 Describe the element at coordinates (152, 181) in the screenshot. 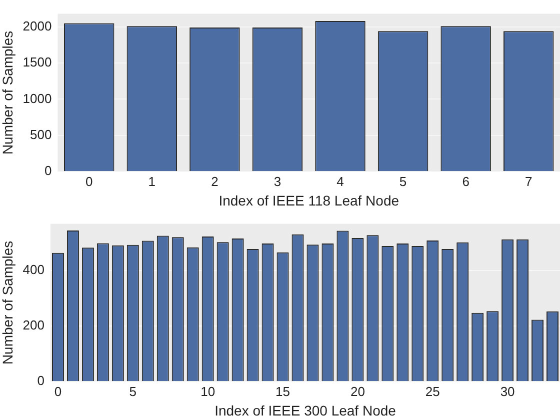

I see `x-tick-label: 1` at that location.